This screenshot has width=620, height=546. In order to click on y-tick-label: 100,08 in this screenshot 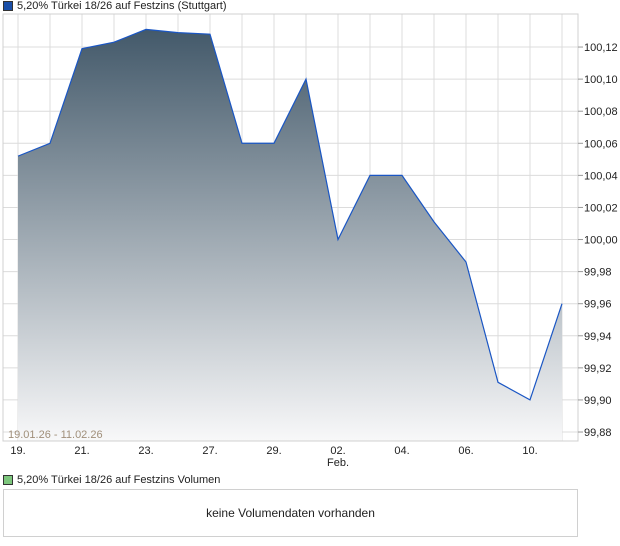, I will do `click(601, 112)`.